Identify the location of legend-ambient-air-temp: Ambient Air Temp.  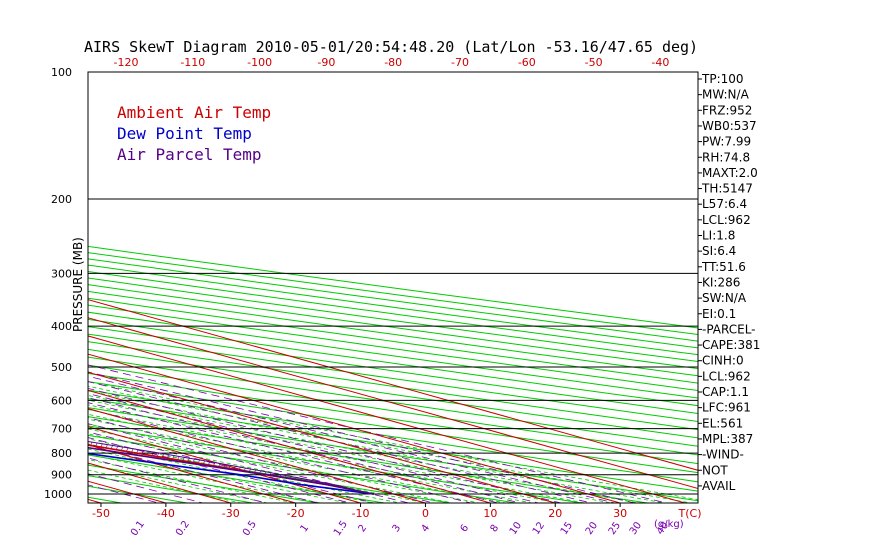
(194, 112).